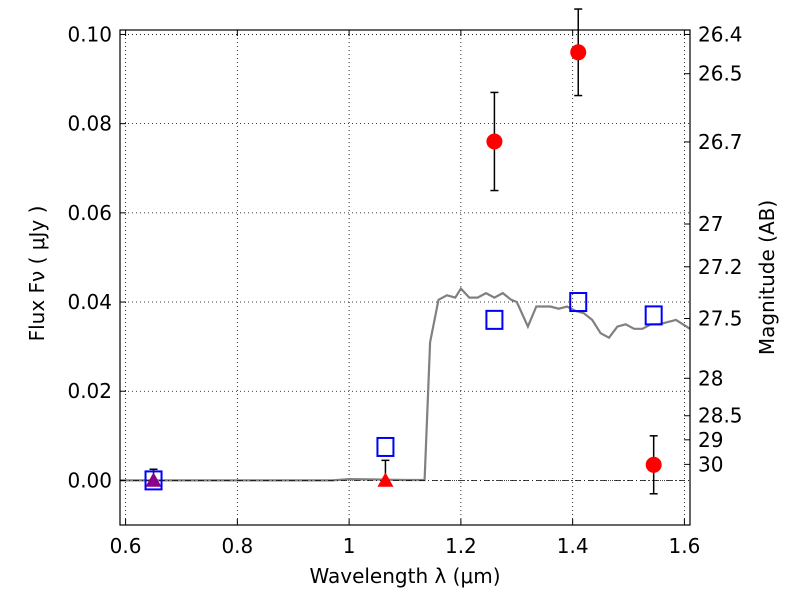 This screenshot has height=600, width=800. What do you see at coordinates (89, 302) in the screenshot?
I see `y-tick-label: 0.04` at bounding box center [89, 302].